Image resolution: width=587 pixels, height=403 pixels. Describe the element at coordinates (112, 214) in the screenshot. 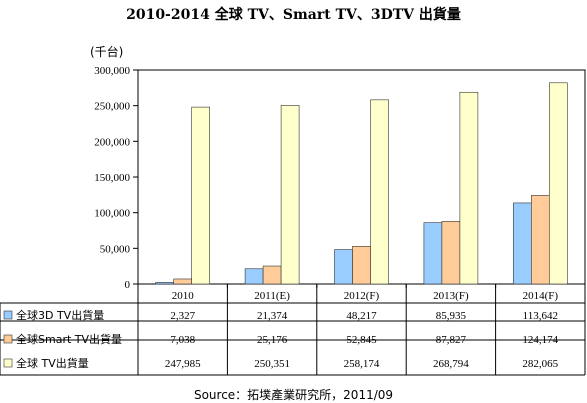

I see `y-tick-label: 100,000` at that location.